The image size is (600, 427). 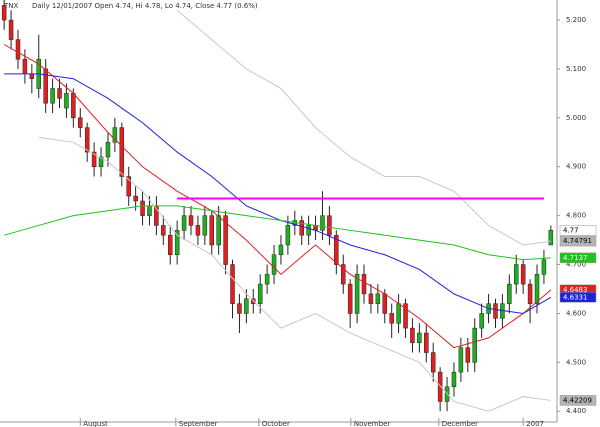 What do you see at coordinates (576, 118) in the screenshot?
I see `y-tick-label: 5.000` at bounding box center [576, 118].